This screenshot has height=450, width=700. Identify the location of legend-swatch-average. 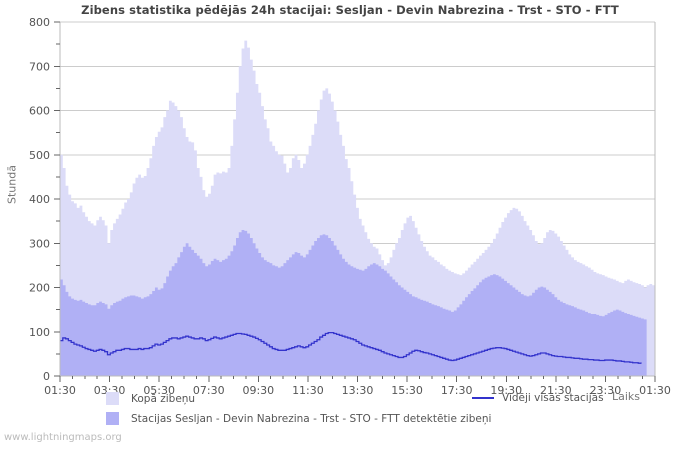
(483, 398).